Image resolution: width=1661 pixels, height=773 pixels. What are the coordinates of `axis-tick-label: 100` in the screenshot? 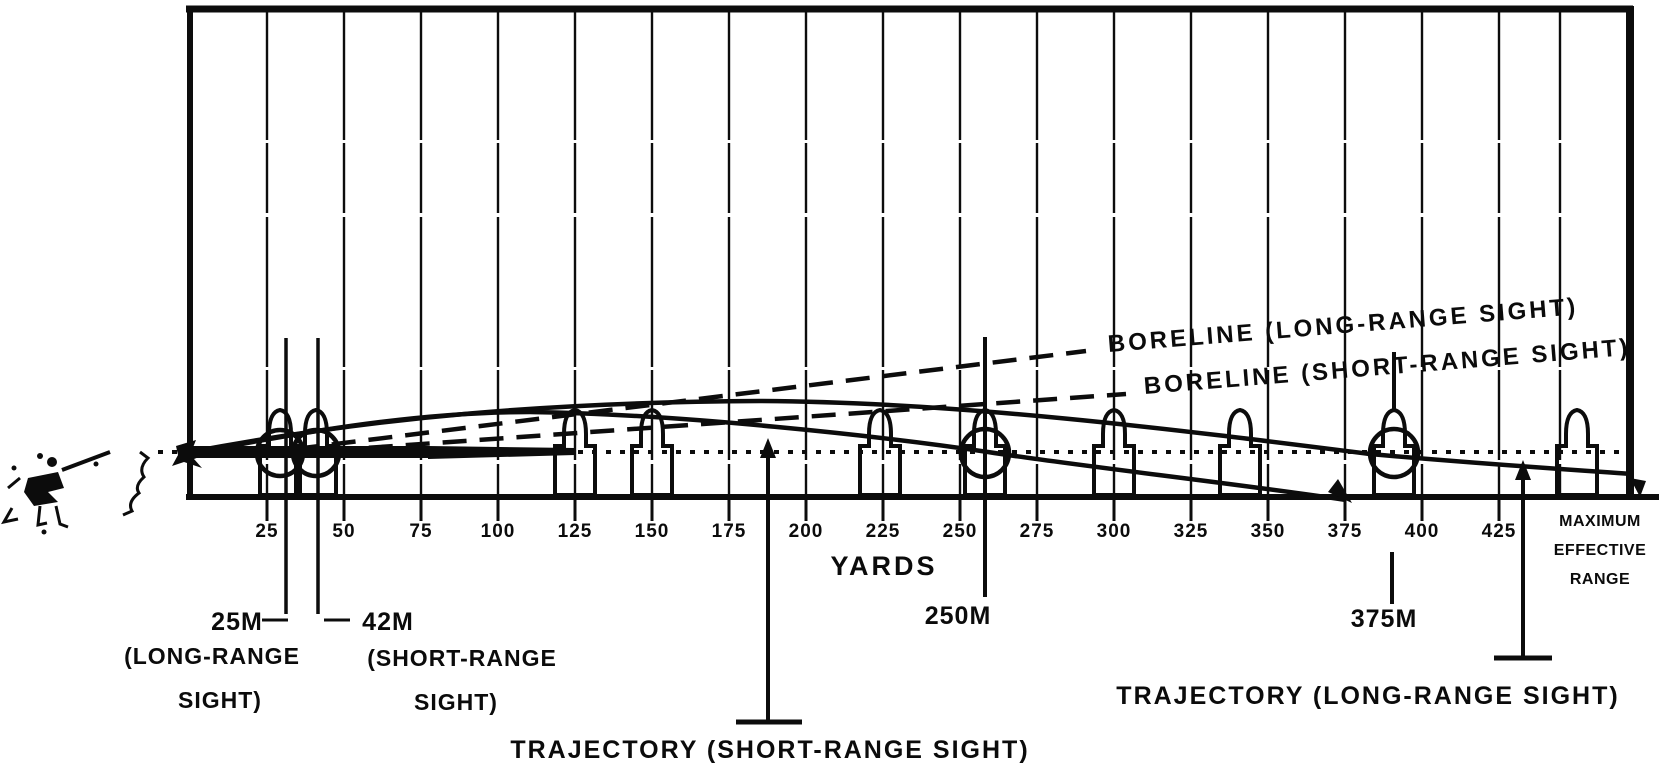 It's located at (498, 531).